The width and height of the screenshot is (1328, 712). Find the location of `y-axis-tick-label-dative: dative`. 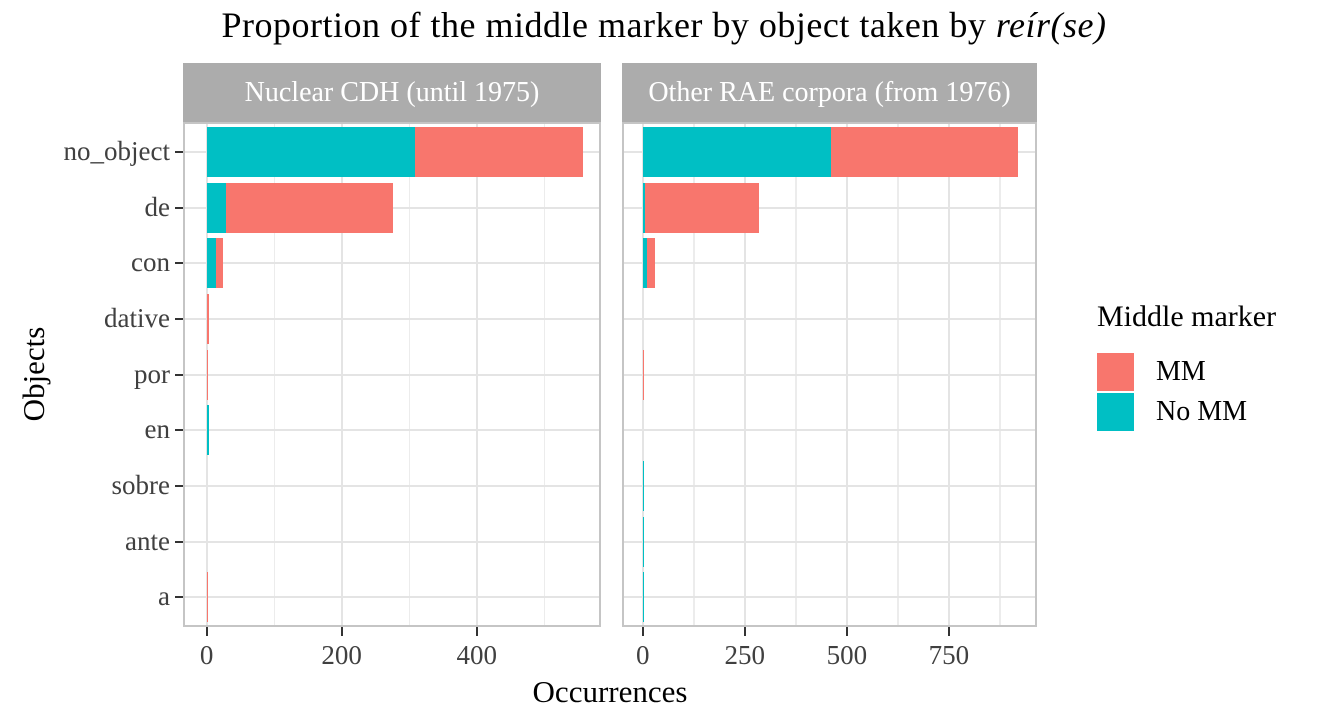

y-axis-tick-label-dative: dative is located at coordinates (137, 317).